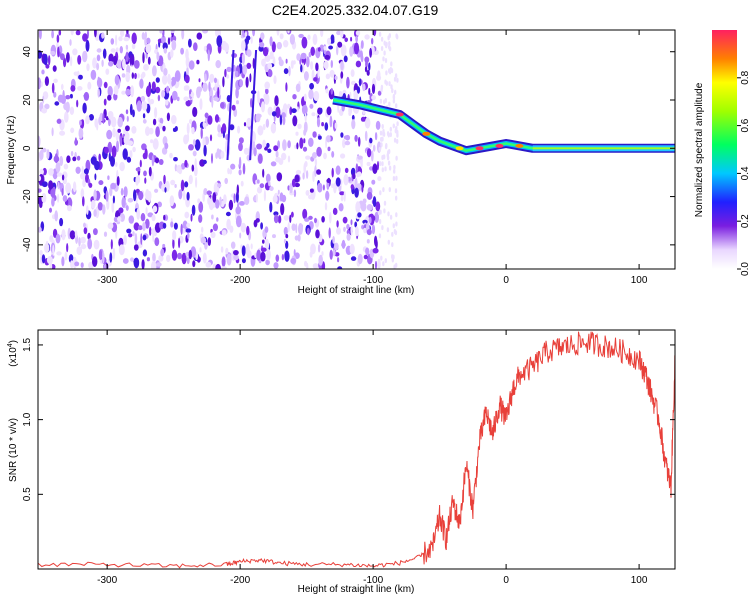  I want to click on x-tick-label: -200, so click(240, 580).